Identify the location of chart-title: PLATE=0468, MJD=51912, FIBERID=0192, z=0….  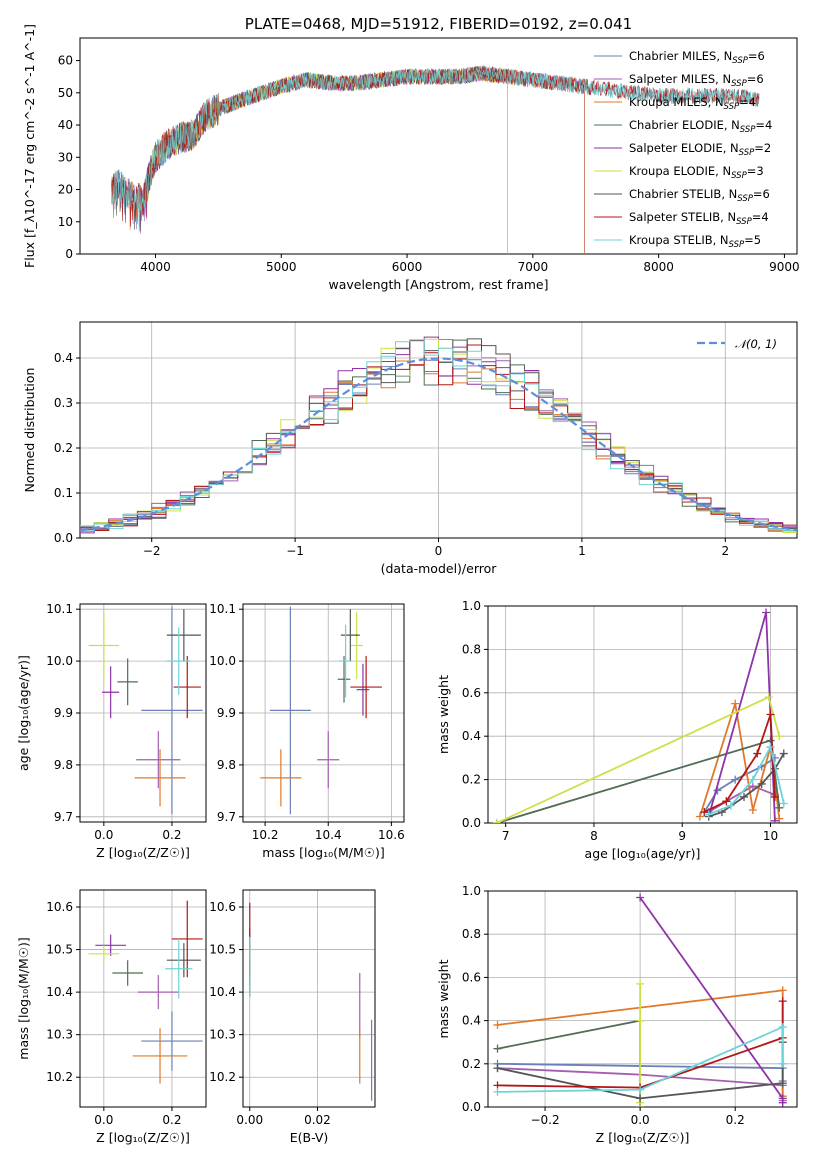
(438, 24).